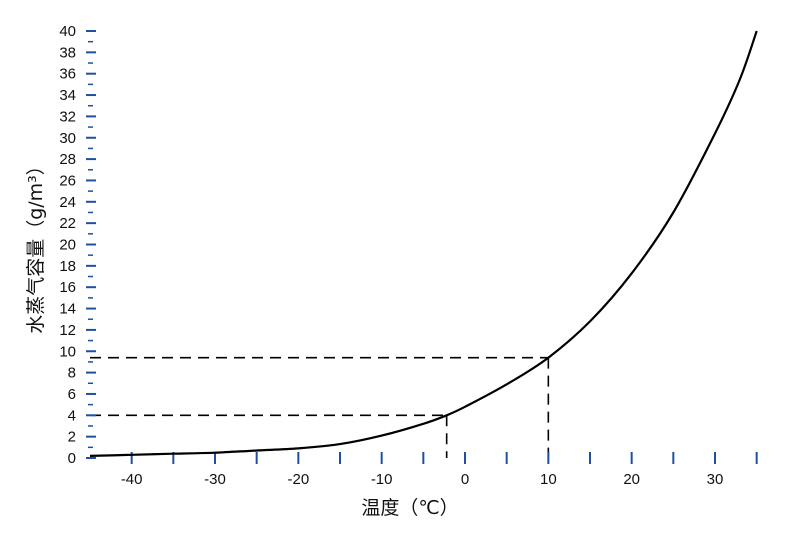  What do you see at coordinates (465, 479) in the screenshot?
I see `x-tick-label: 0` at bounding box center [465, 479].